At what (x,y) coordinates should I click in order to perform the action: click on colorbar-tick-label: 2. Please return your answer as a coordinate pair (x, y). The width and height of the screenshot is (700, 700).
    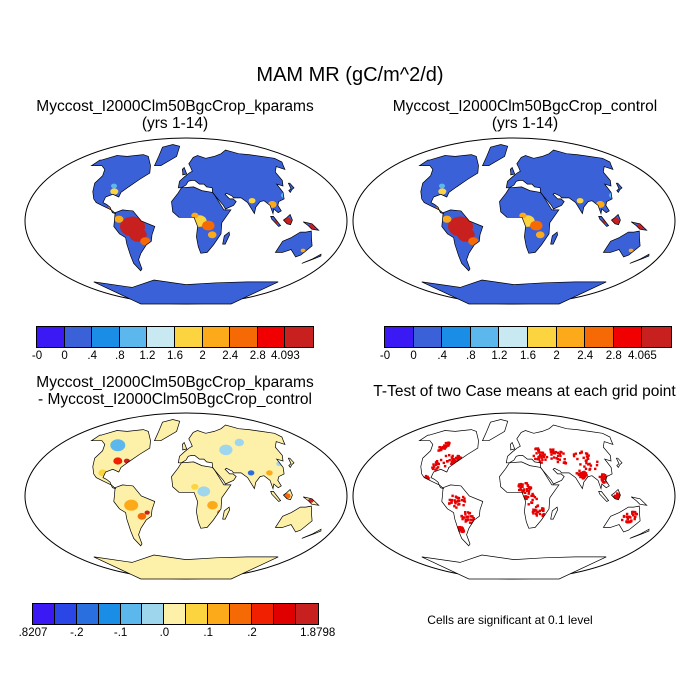
    Looking at the image, I should click on (556, 356).